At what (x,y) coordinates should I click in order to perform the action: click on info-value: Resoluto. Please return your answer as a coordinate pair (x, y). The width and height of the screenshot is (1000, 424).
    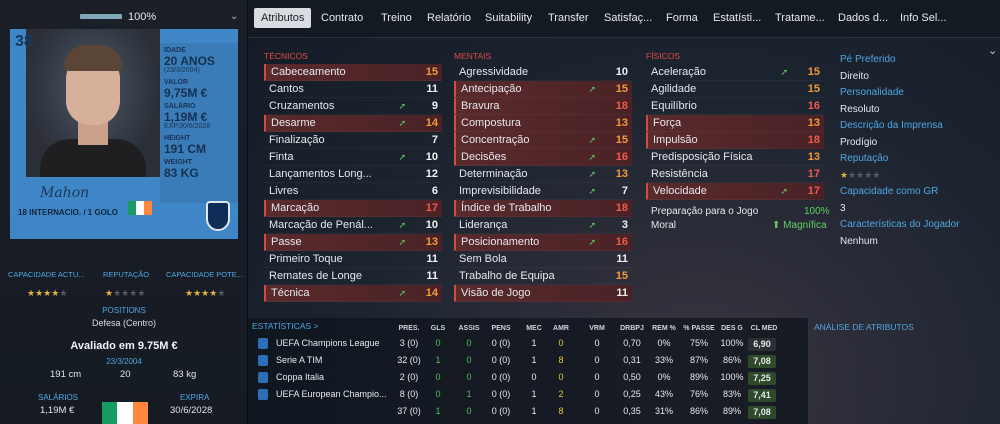
    Looking at the image, I should click on (860, 109).